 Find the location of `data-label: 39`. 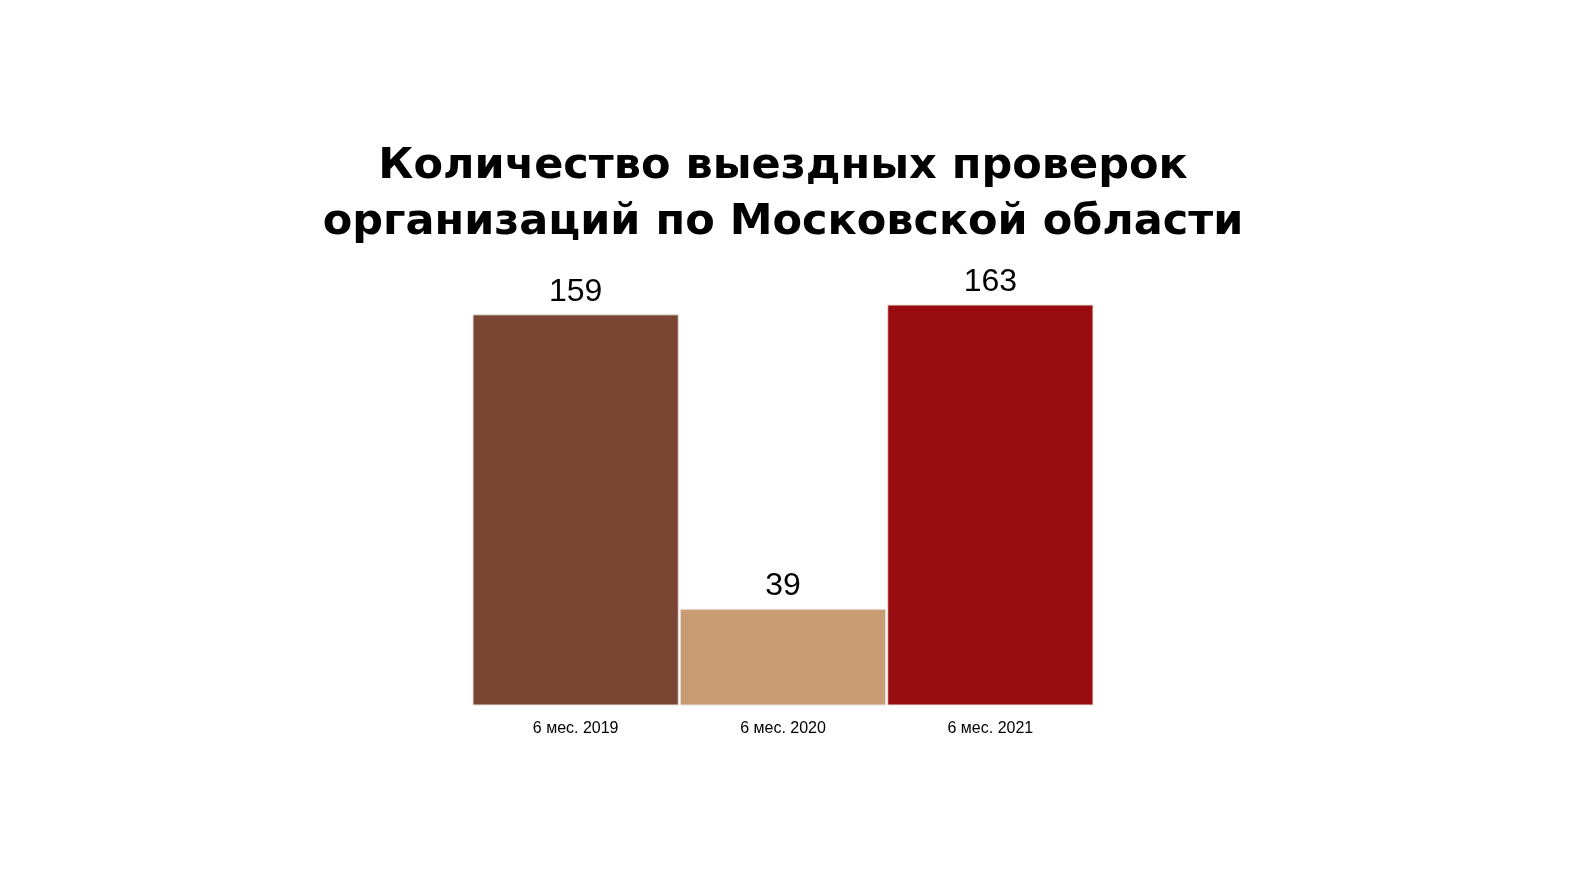

data-label: 39 is located at coordinates (783, 584).